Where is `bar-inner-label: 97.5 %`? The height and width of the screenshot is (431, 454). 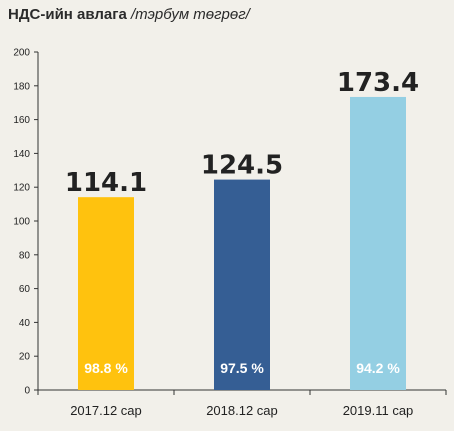 bar-inner-label: 97.5 % is located at coordinates (242, 368).